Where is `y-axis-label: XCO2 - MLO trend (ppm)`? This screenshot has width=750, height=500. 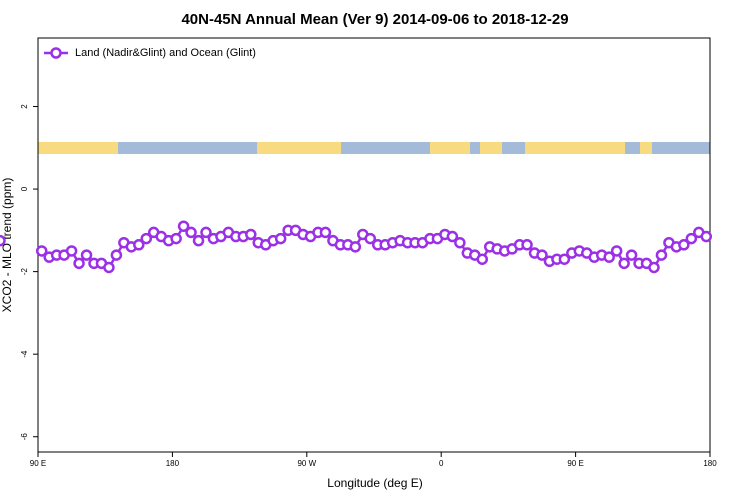 y-axis-label: XCO2 - MLO trend (ppm) is located at coordinates (7, 245).